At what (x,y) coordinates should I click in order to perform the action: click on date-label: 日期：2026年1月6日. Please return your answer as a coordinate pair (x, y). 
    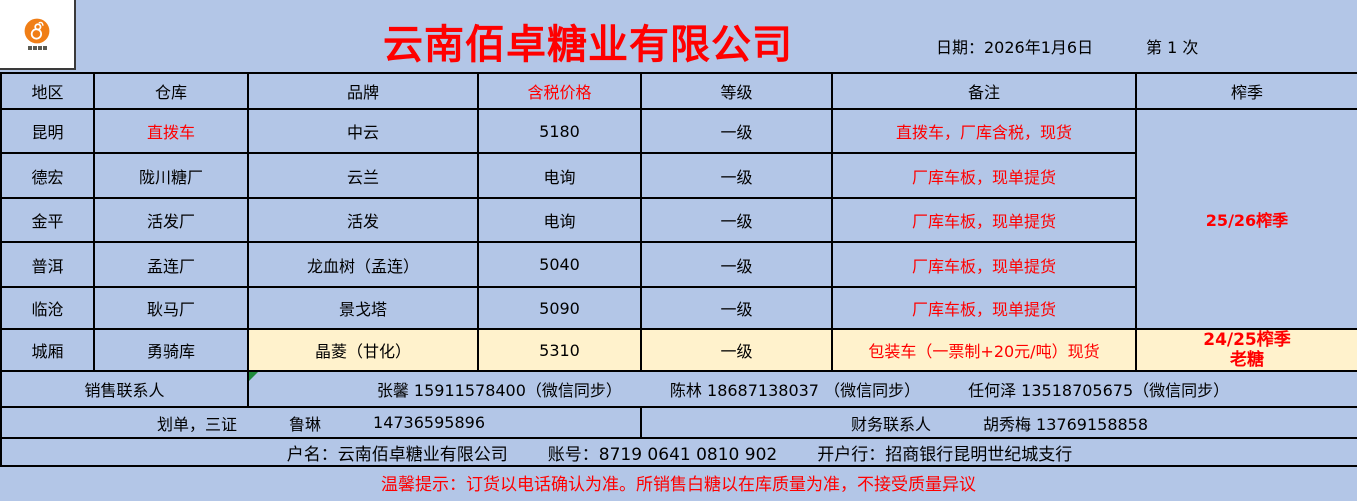
    Looking at the image, I should click on (1015, 47).